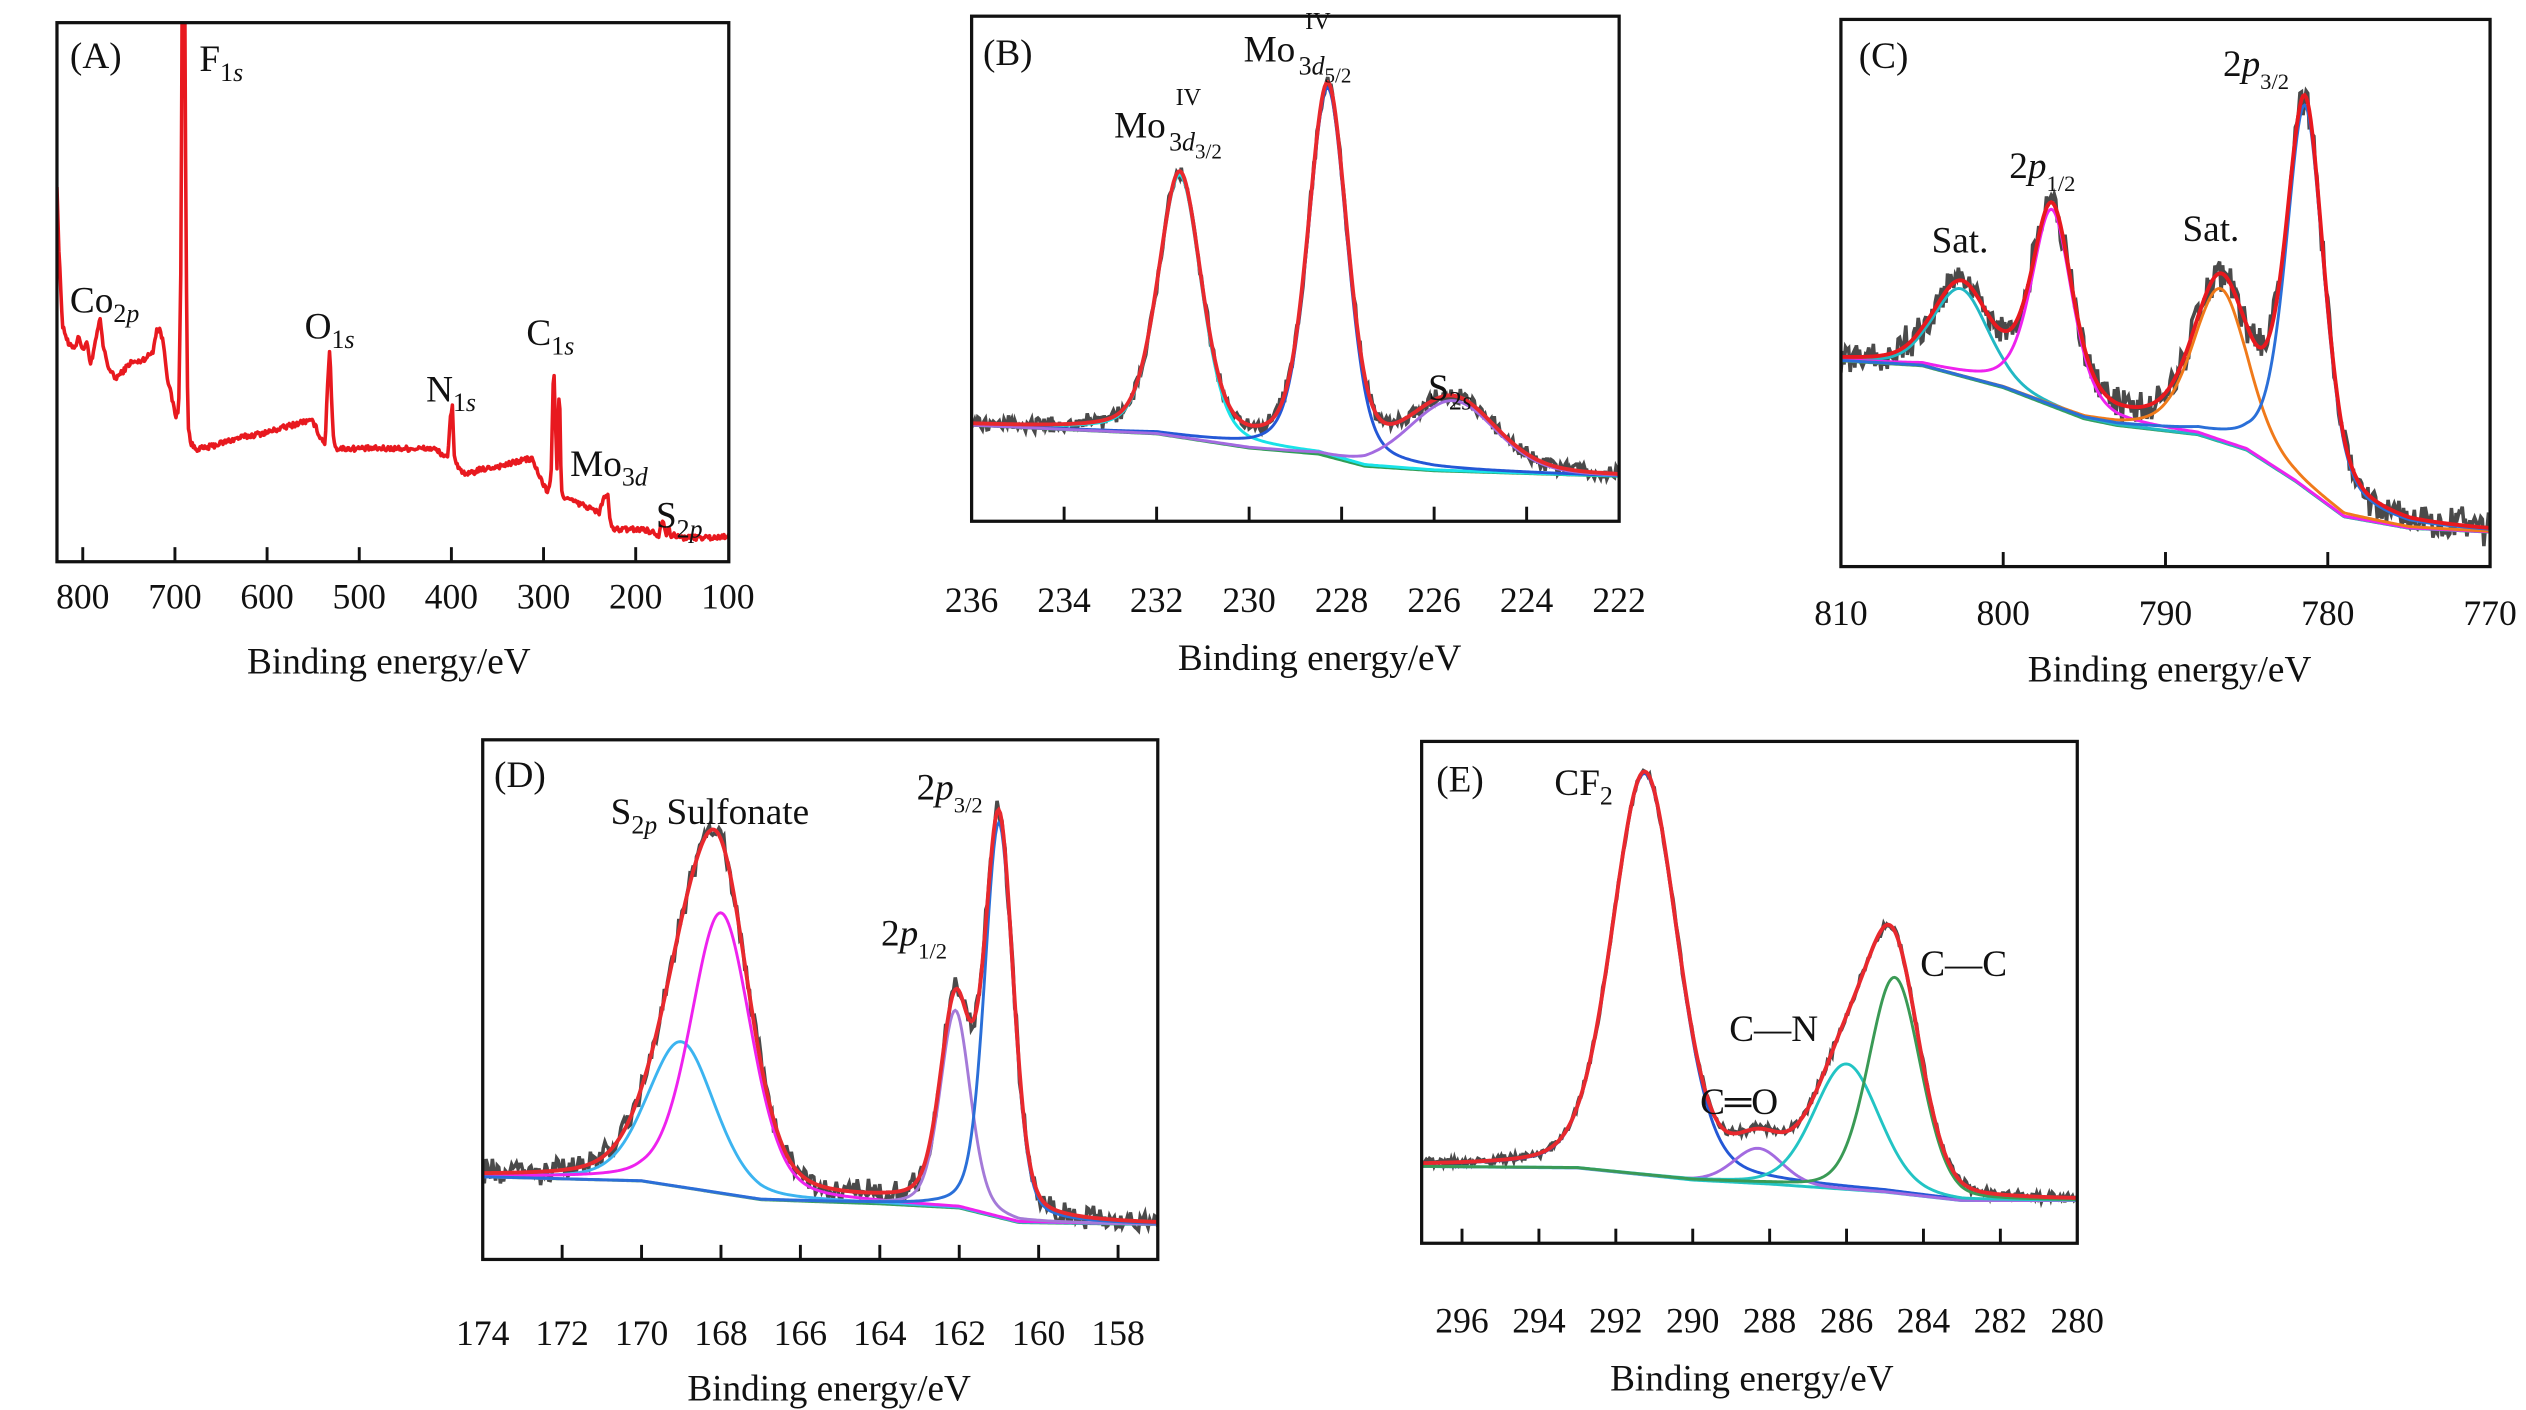 The image size is (2526, 1410). Describe the element at coordinates (1527, 600) in the screenshot. I see `x-tick-label: 224` at that location.